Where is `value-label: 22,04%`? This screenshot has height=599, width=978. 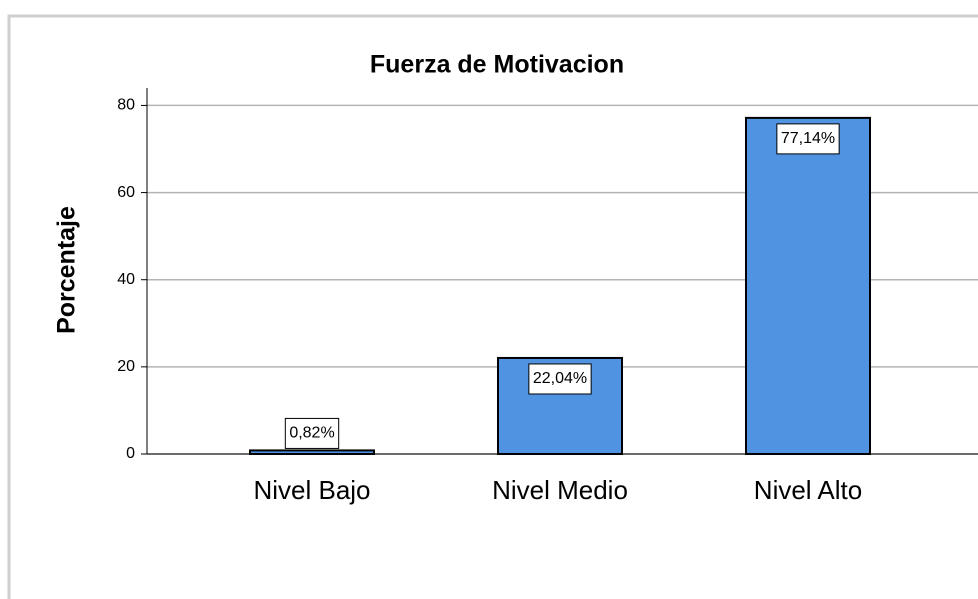 value-label: 22,04% is located at coordinates (560, 378).